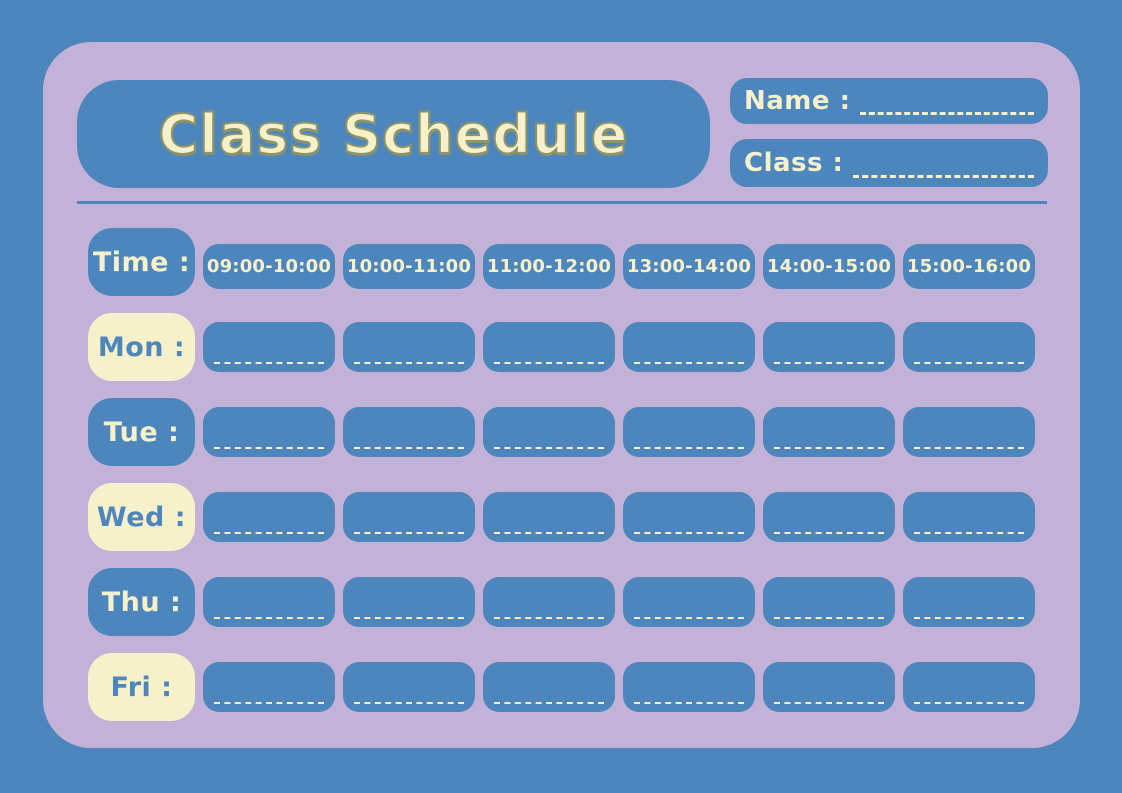 The image size is (1122, 793). I want to click on day-label: Tue :, so click(141, 432).